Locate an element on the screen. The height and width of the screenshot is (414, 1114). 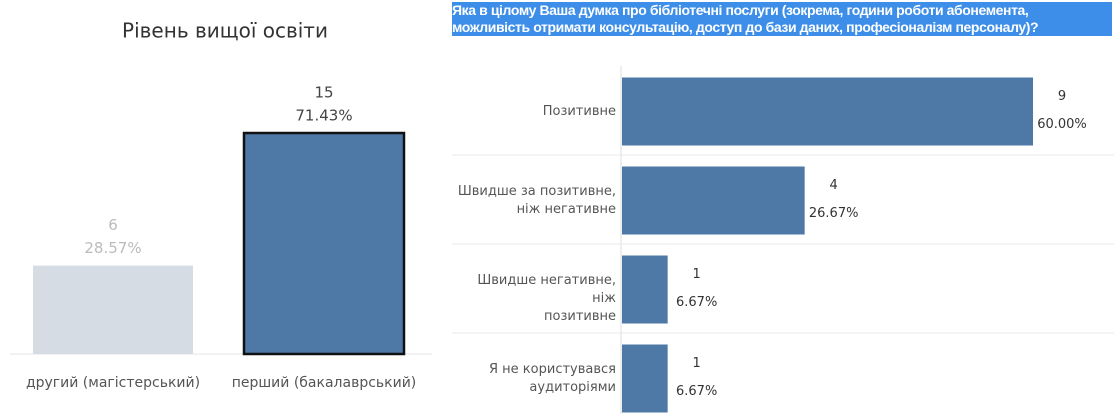
value-label: 15 is located at coordinates (323, 93).